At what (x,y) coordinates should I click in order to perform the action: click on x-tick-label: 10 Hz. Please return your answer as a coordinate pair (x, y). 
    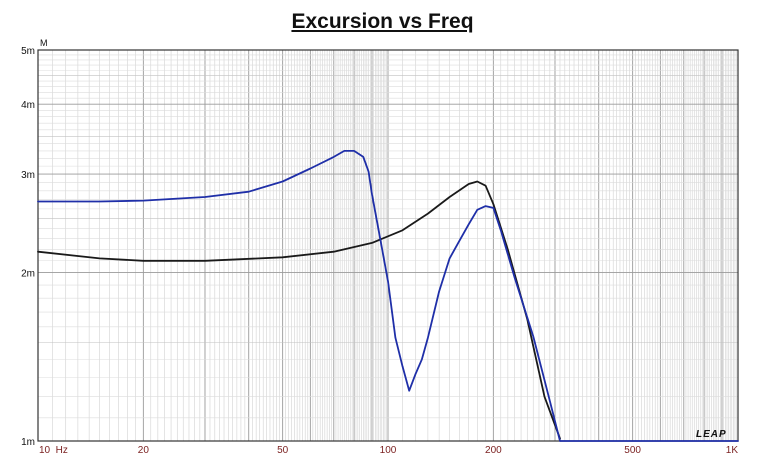
    Looking at the image, I should click on (53, 450).